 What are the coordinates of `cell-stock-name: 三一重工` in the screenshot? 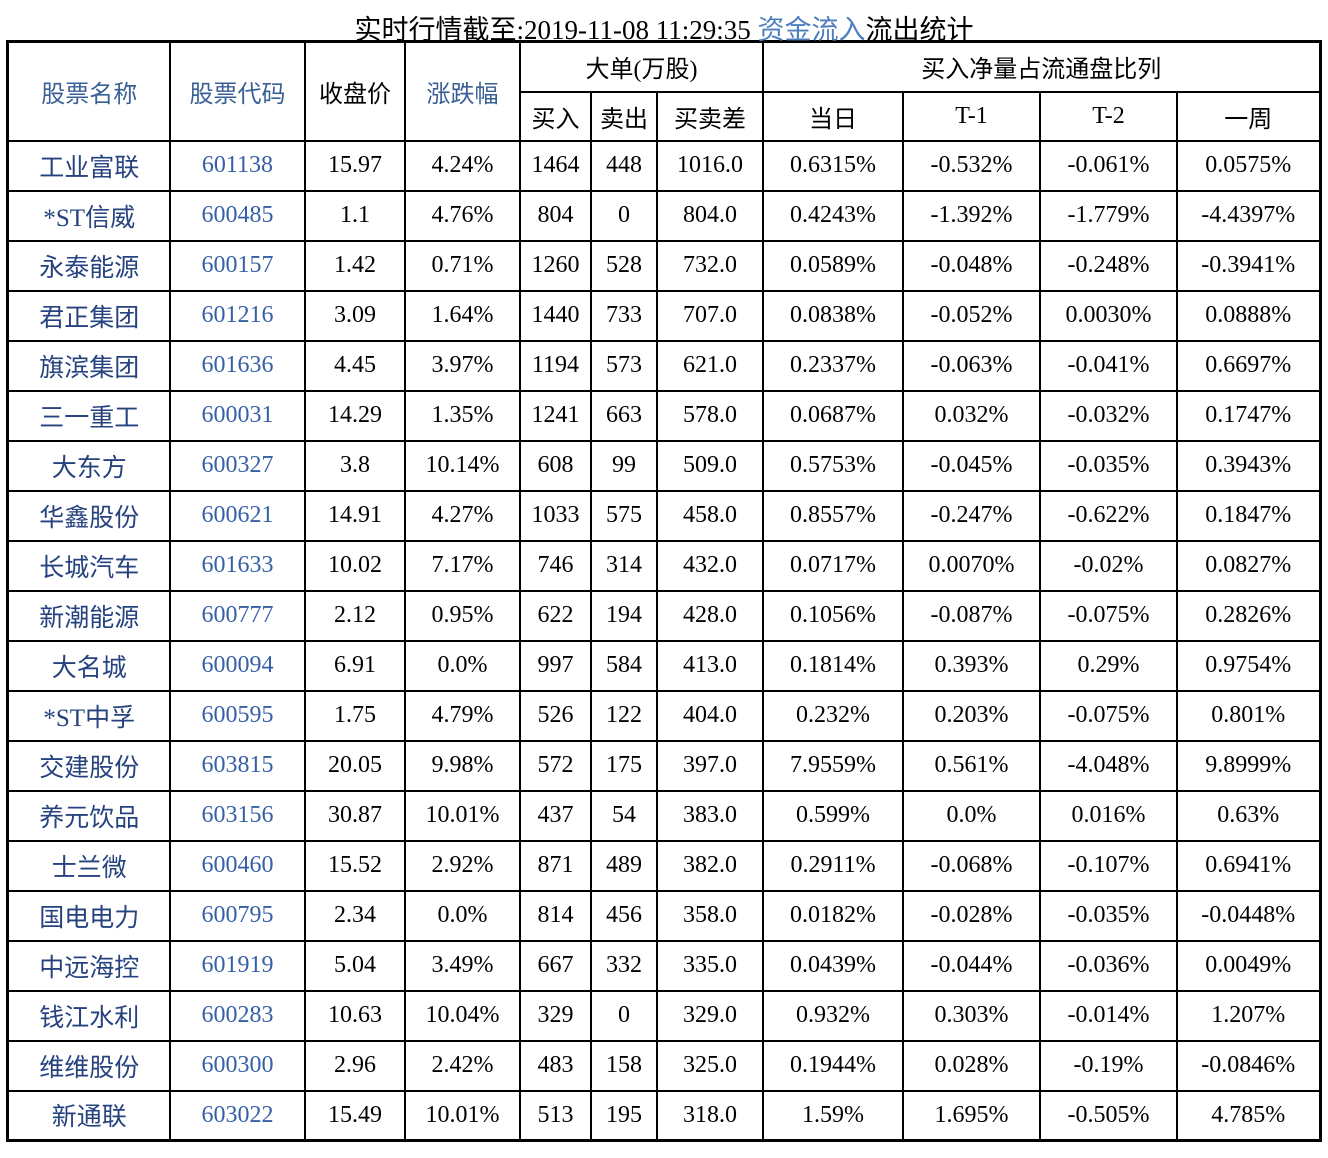 It's located at (88, 415).